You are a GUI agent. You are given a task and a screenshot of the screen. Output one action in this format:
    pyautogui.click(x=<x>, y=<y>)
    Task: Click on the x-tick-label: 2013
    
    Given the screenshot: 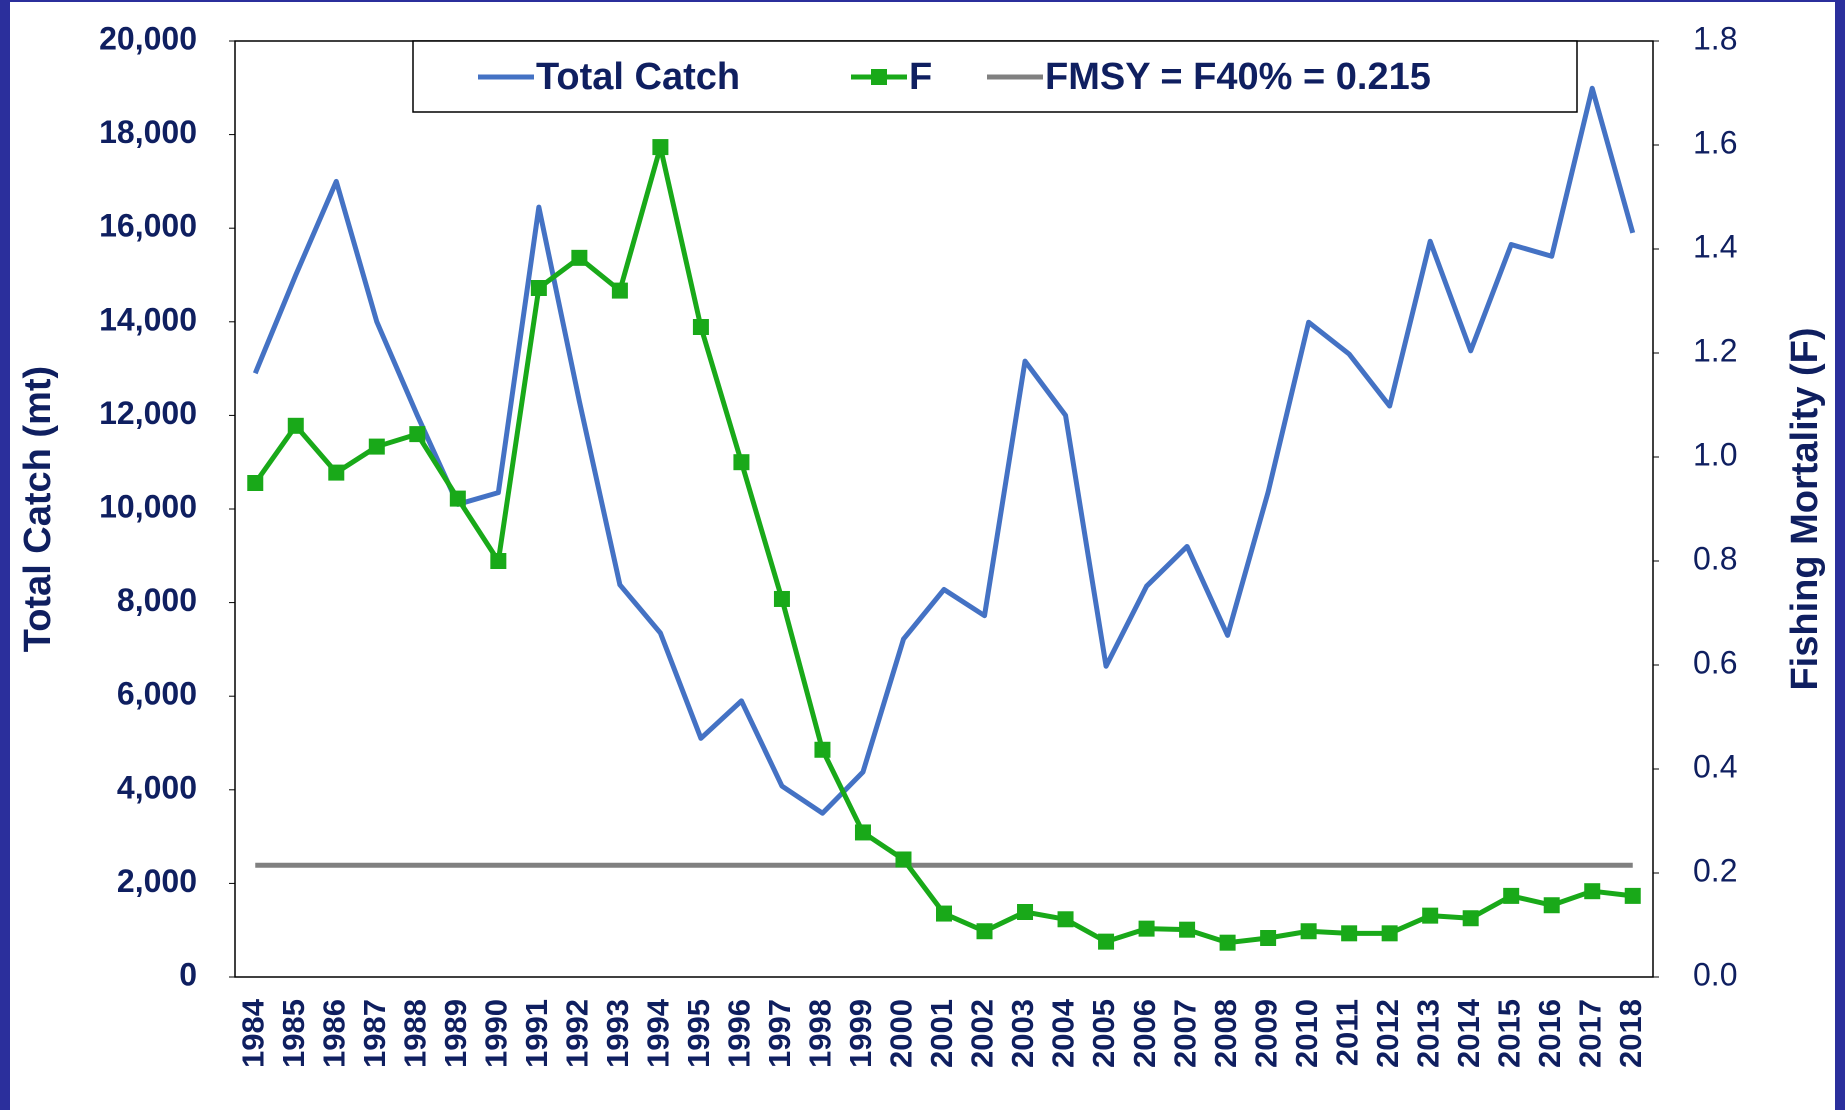 What is the action you would take?
    pyautogui.click(x=1427, y=1033)
    